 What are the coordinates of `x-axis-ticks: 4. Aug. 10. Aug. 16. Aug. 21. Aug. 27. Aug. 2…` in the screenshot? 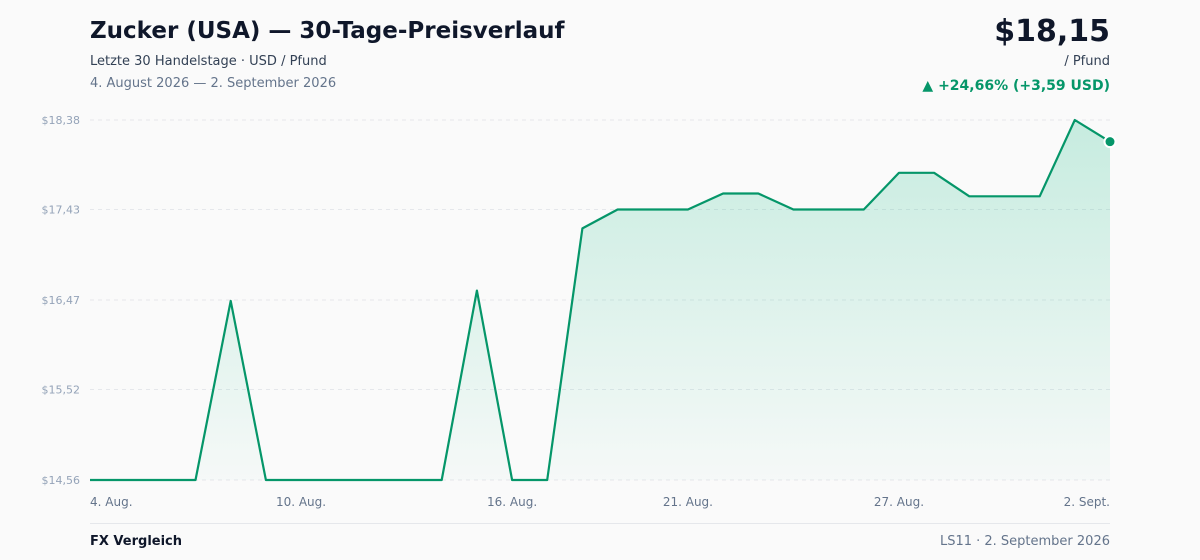 It's located at (600, 502).